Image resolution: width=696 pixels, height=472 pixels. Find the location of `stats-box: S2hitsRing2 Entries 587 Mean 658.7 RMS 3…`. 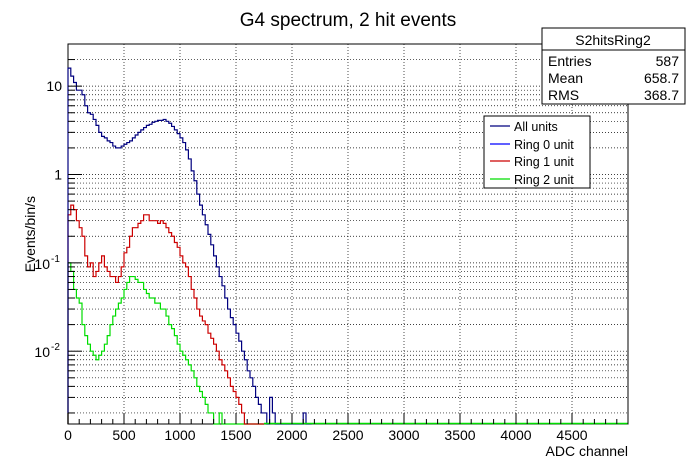

stats-box: S2hitsRing2 Entries 587 Mean 658.7 RMS 3… is located at coordinates (613, 66).